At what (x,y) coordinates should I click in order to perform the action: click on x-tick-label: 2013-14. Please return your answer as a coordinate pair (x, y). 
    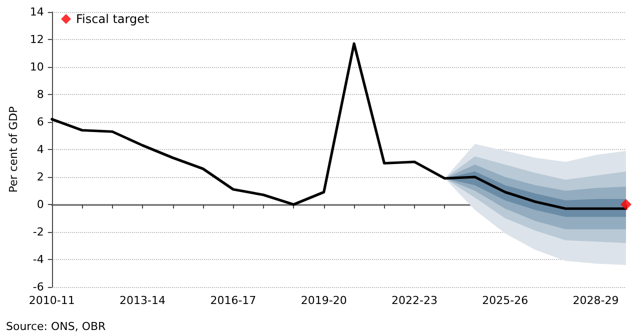
    Looking at the image, I should click on (143, 300).